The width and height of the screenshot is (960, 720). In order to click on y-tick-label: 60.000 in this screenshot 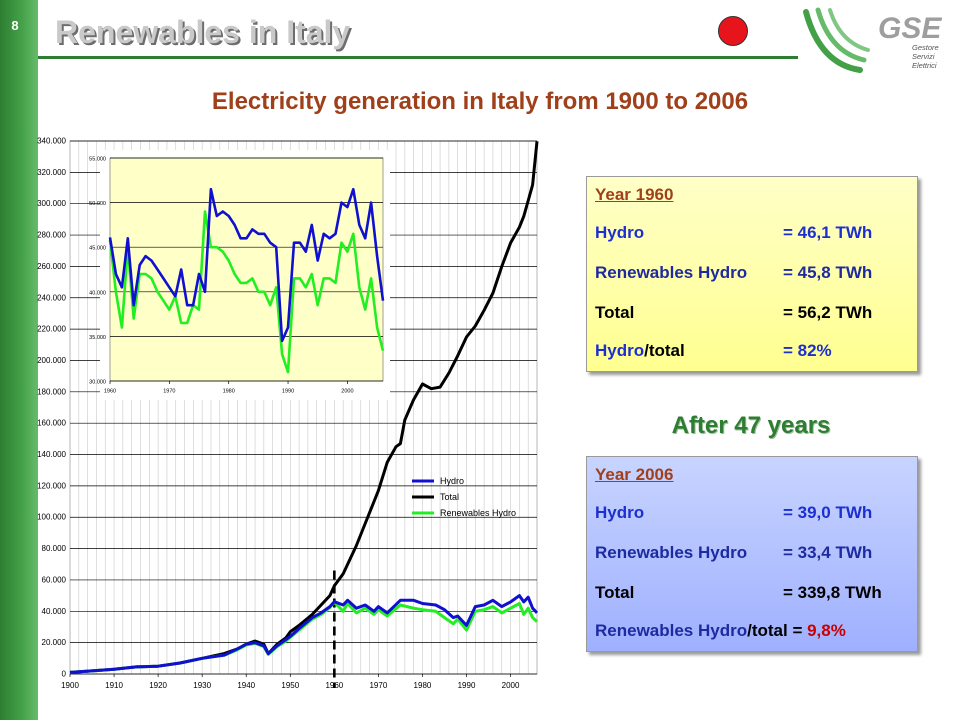, I will do `click(54, 579)`.